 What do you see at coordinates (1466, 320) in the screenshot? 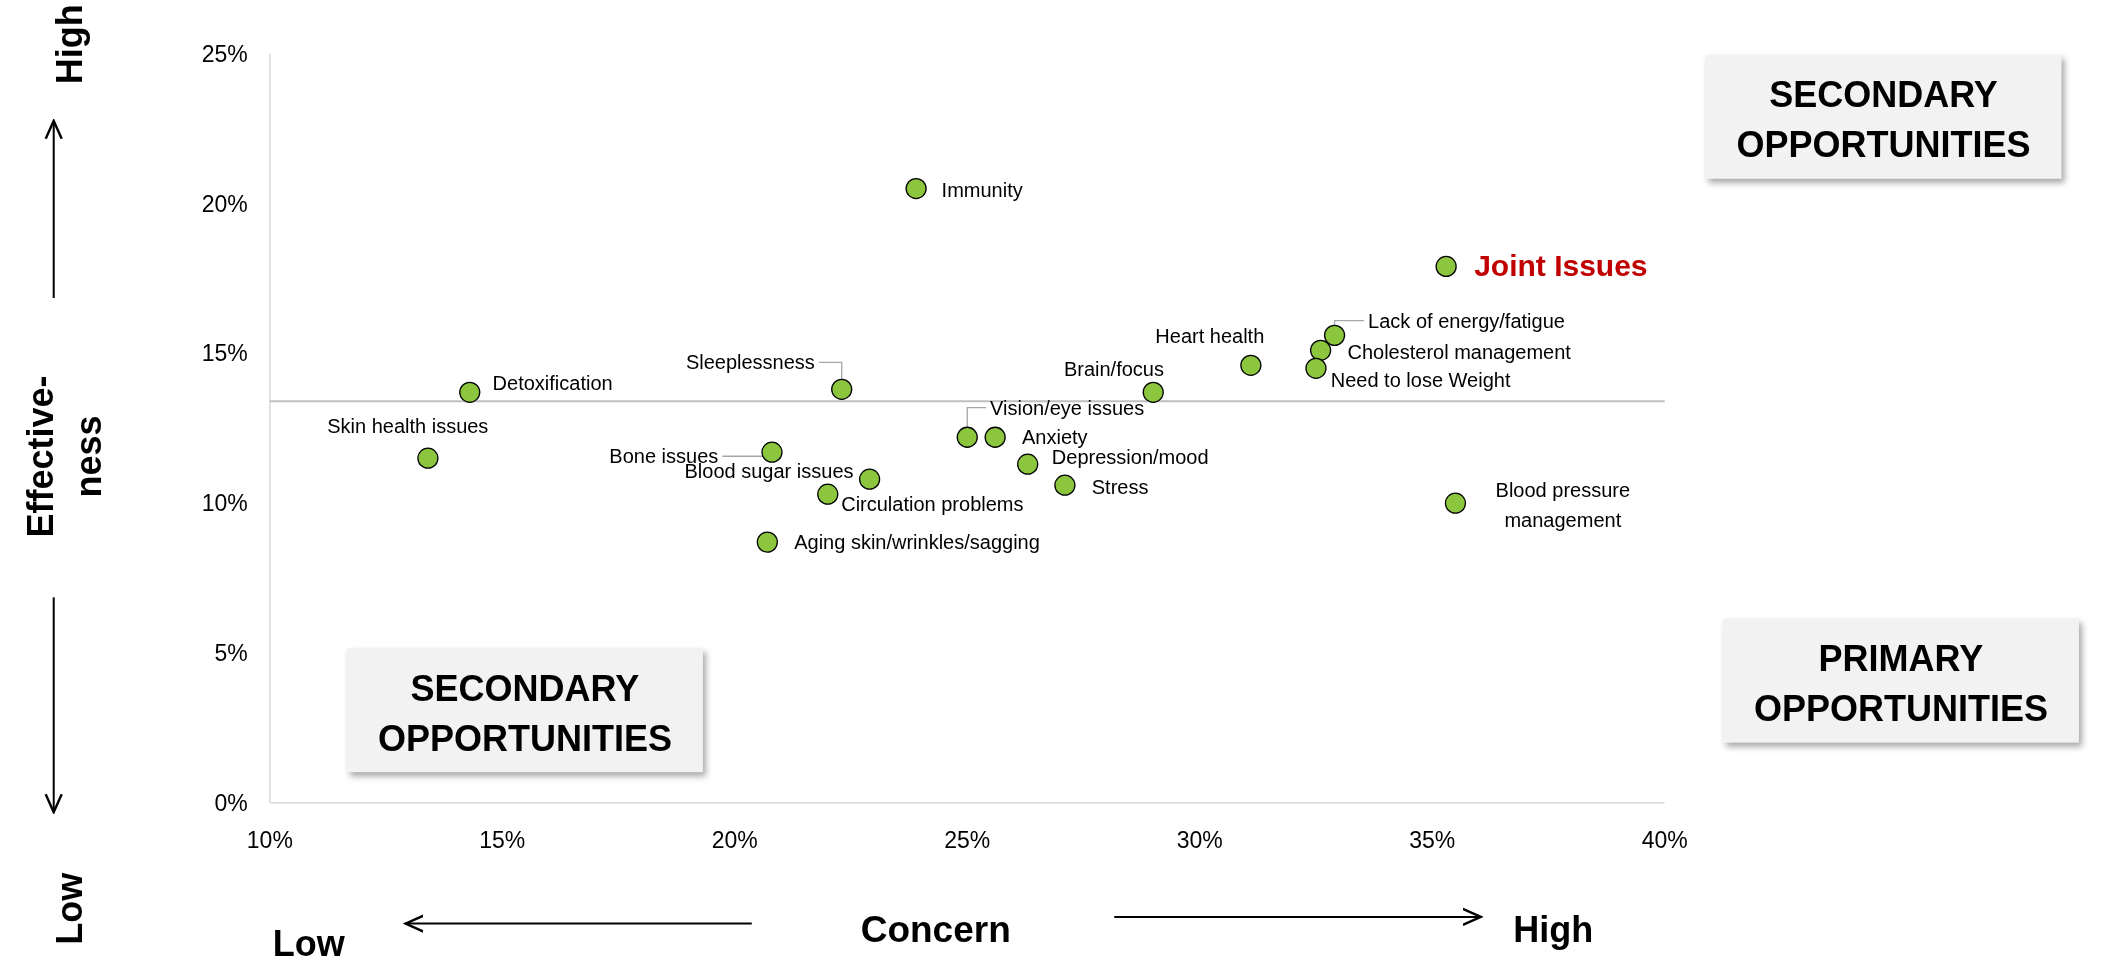
I see `annotation: Lack of energy/fatigue` at bounding box center [1466, 320].